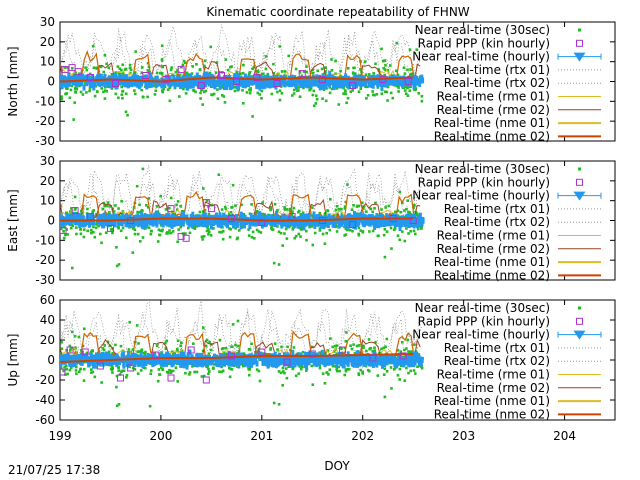 The width and height of the screenshot is (640, 480). Describe the element at coordinates (45, 141) in the screenshot. I see `y-tick-label: -30` at that location.